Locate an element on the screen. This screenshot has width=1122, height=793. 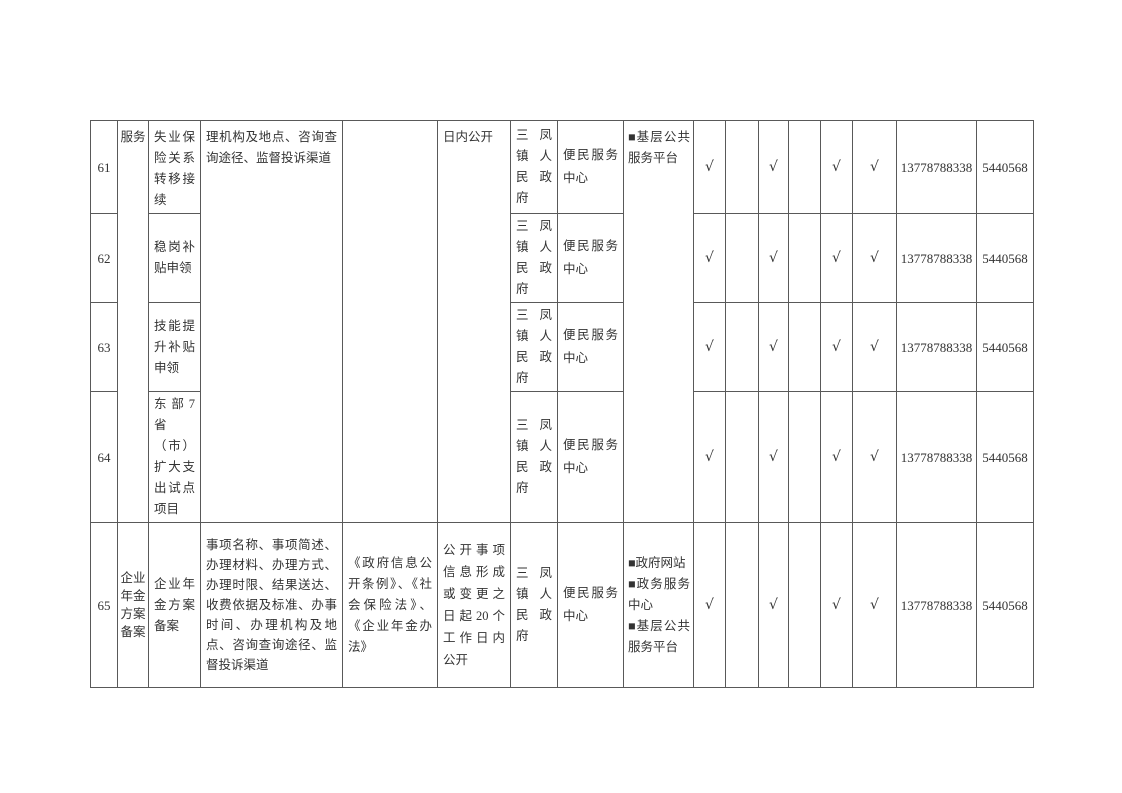
content-cell: 理机构及地点、咨询查询途径、监督投诉渠道 is located at coordinates (271, 321).